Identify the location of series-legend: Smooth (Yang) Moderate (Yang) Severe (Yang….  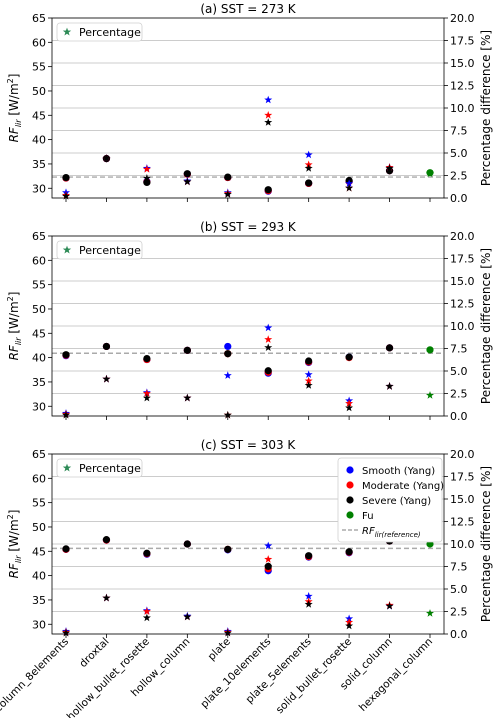
(390, 500).